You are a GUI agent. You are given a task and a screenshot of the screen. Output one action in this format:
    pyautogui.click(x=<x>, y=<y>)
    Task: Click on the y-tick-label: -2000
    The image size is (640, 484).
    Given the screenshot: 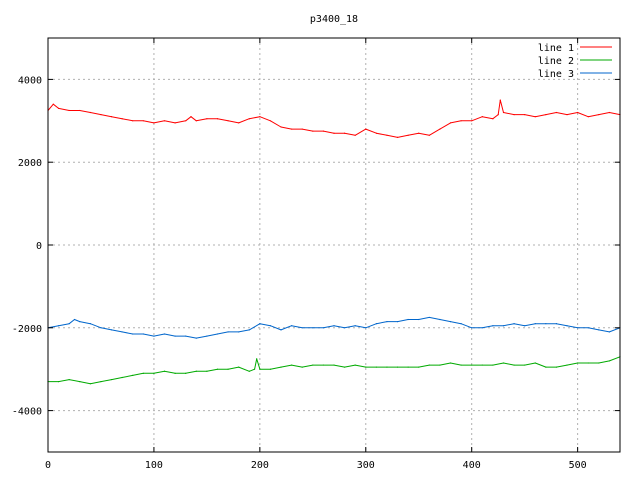 What is the action you would take?
    pyautogui.click(x=27, y=329)
    